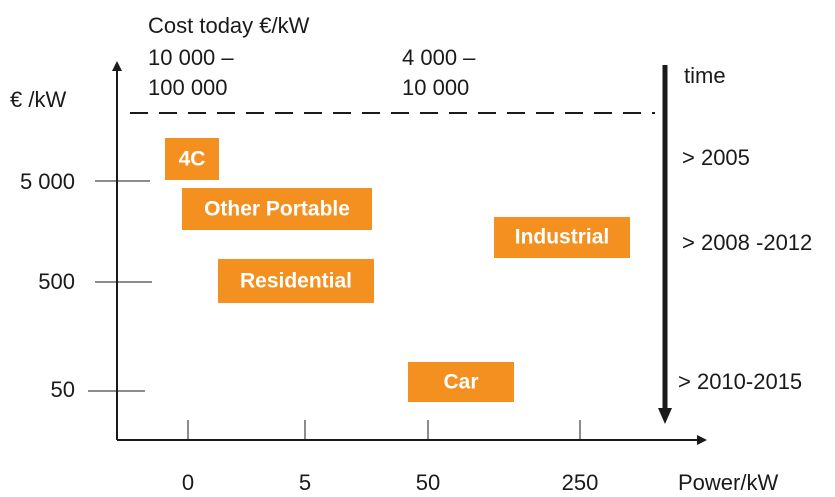 This screenshot has height=497, width=835. Describe the element at coordinates (305, 482) in the screenshot. I see `x-tick-label: 5` at that location.